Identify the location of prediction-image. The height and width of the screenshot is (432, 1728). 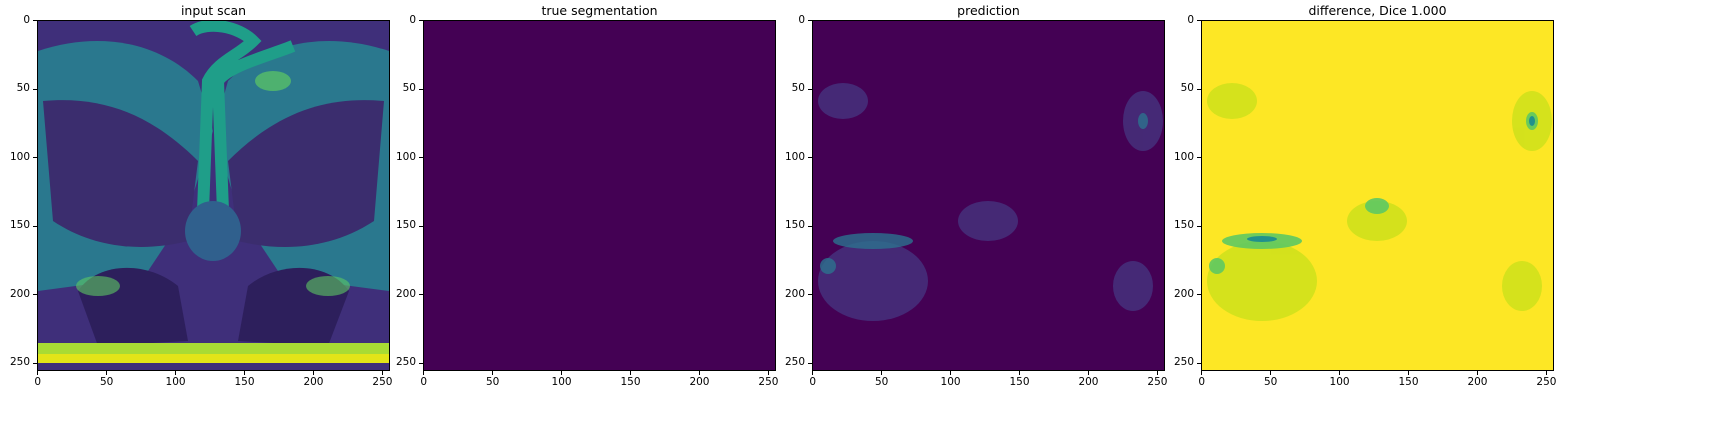
(990, 202).